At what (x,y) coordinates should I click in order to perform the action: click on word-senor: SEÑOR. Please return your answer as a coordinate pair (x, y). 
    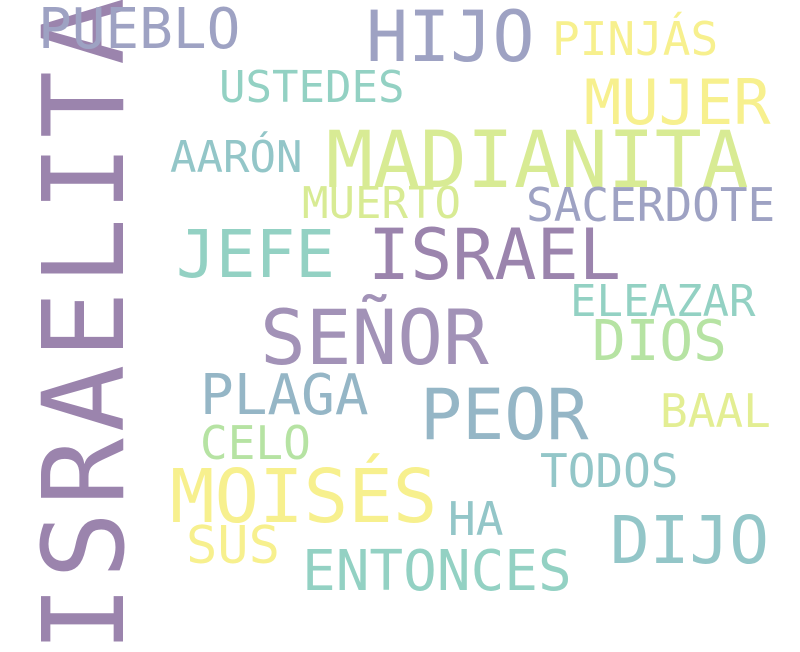
    Looking at the image, I should click on (374, 337).